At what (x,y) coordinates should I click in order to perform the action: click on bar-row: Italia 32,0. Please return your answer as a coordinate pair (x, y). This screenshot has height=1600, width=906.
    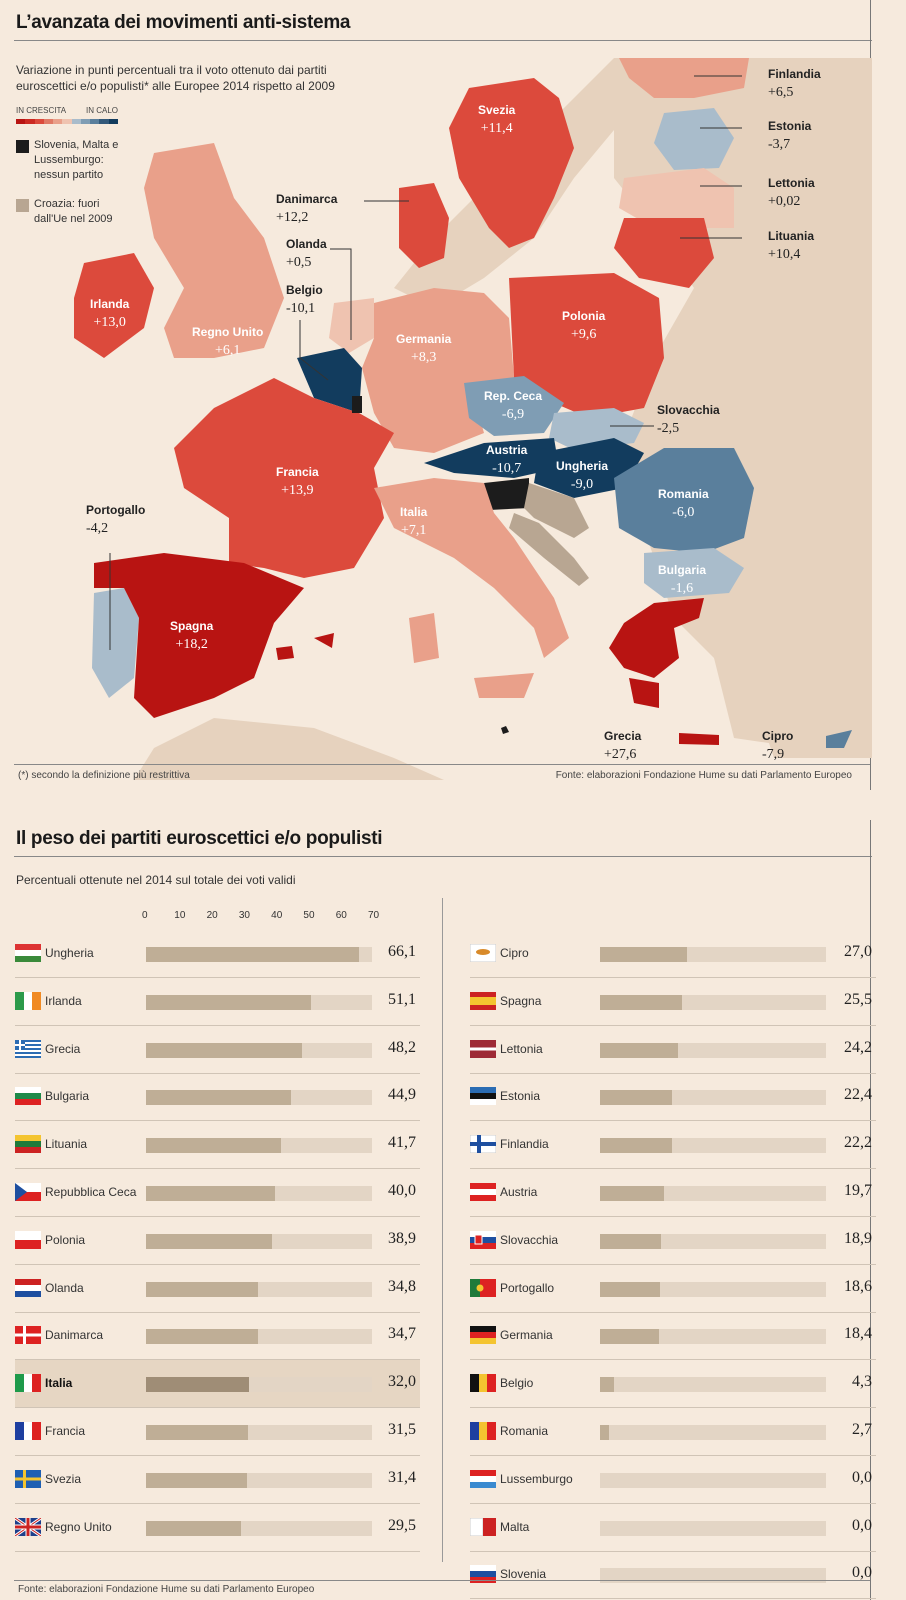
    Looking at the image, I should click on (217, 1384).